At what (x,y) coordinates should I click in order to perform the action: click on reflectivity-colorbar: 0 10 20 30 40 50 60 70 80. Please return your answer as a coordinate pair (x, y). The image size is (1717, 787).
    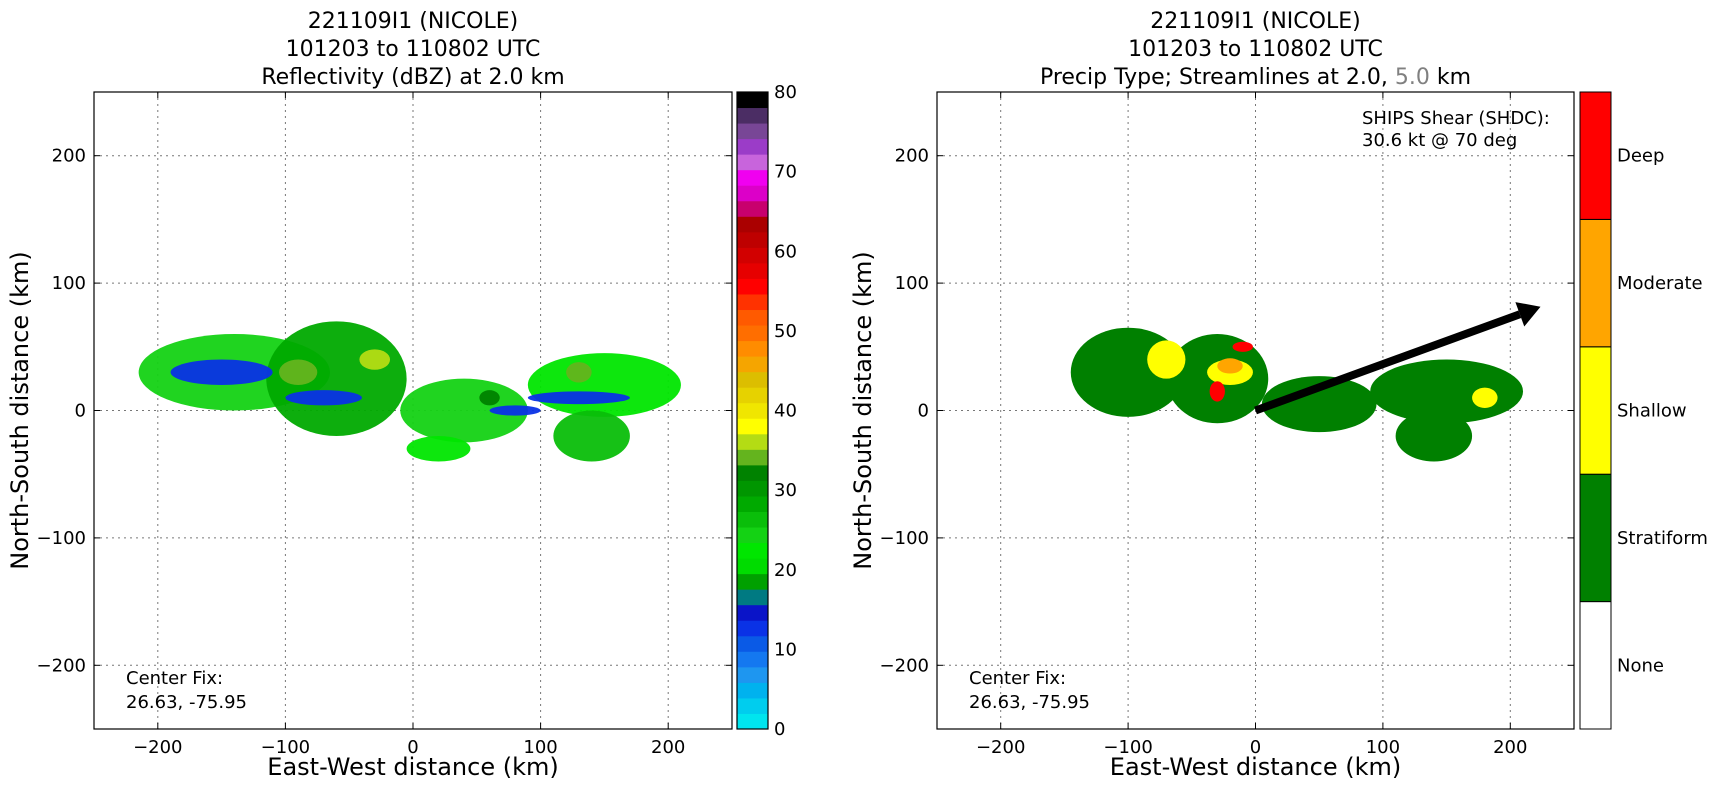
    Looking at the image, I should click on (766, 411).